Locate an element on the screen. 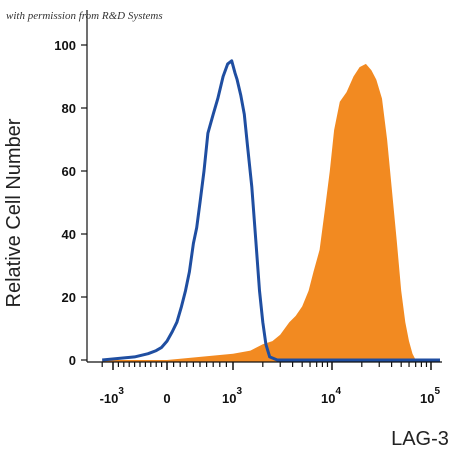  y-axis-title: Relative Cell Number is located at coordinates (14, 212).